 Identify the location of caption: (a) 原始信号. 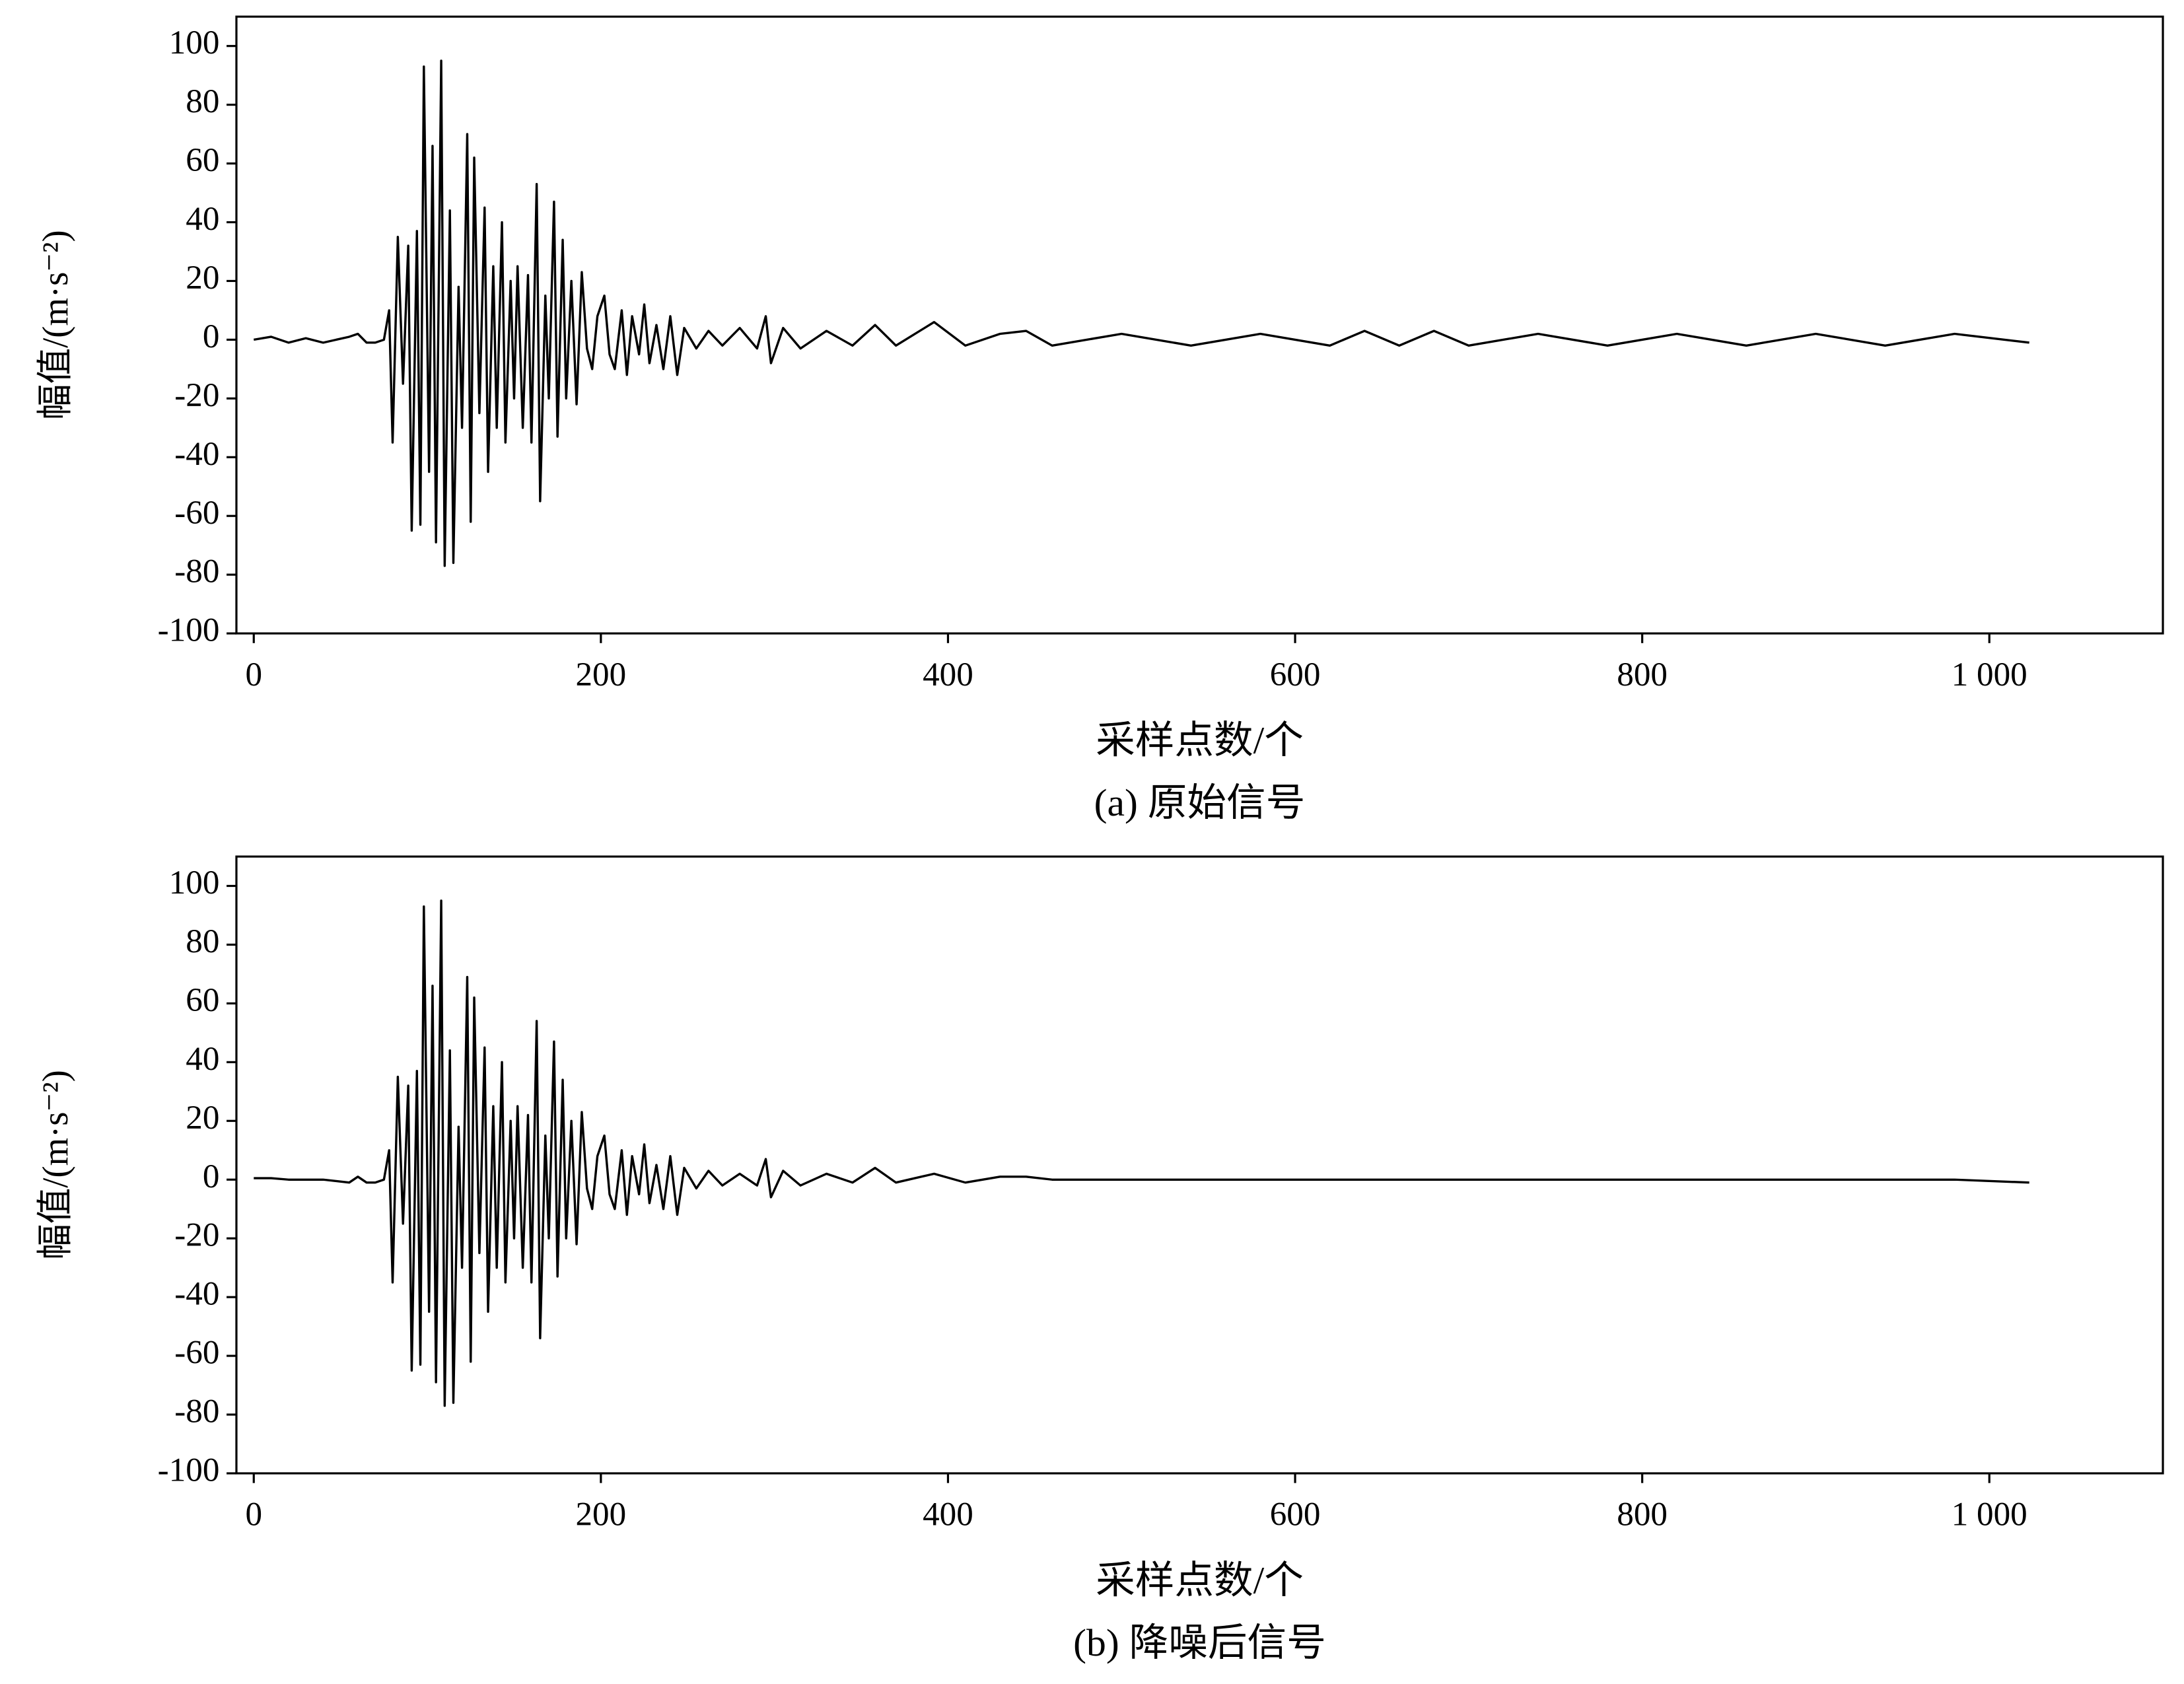
(1200, 802).